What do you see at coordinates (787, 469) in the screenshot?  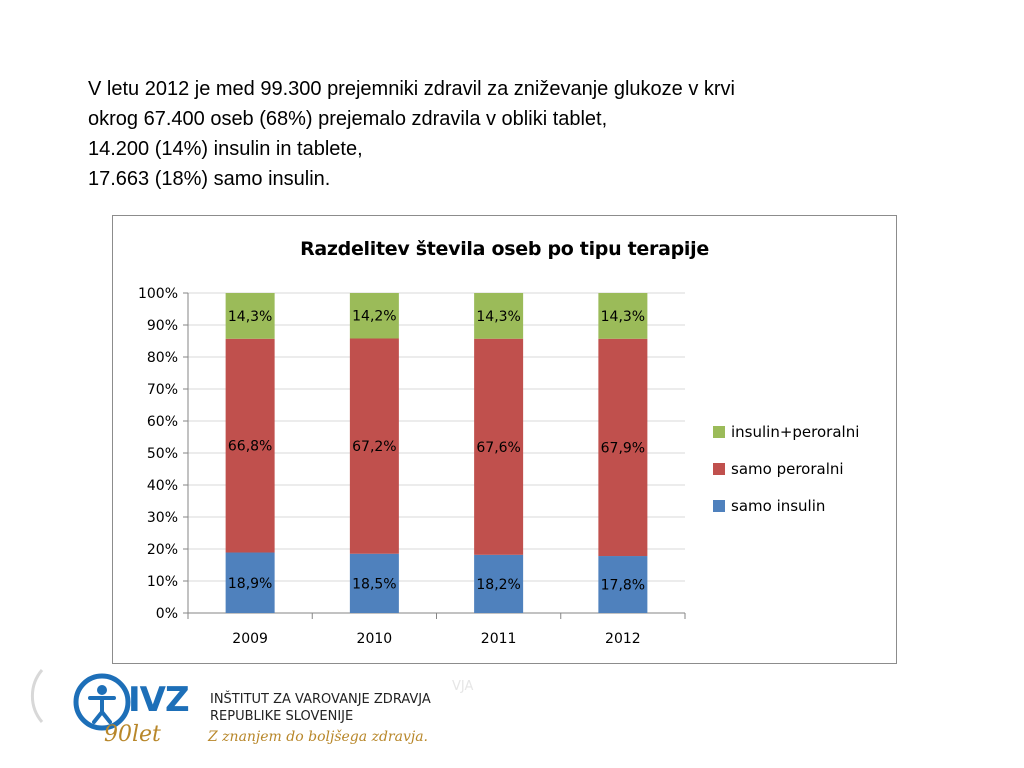 I see `legend-label: samo peroralni` at bounding box center [787, 469].